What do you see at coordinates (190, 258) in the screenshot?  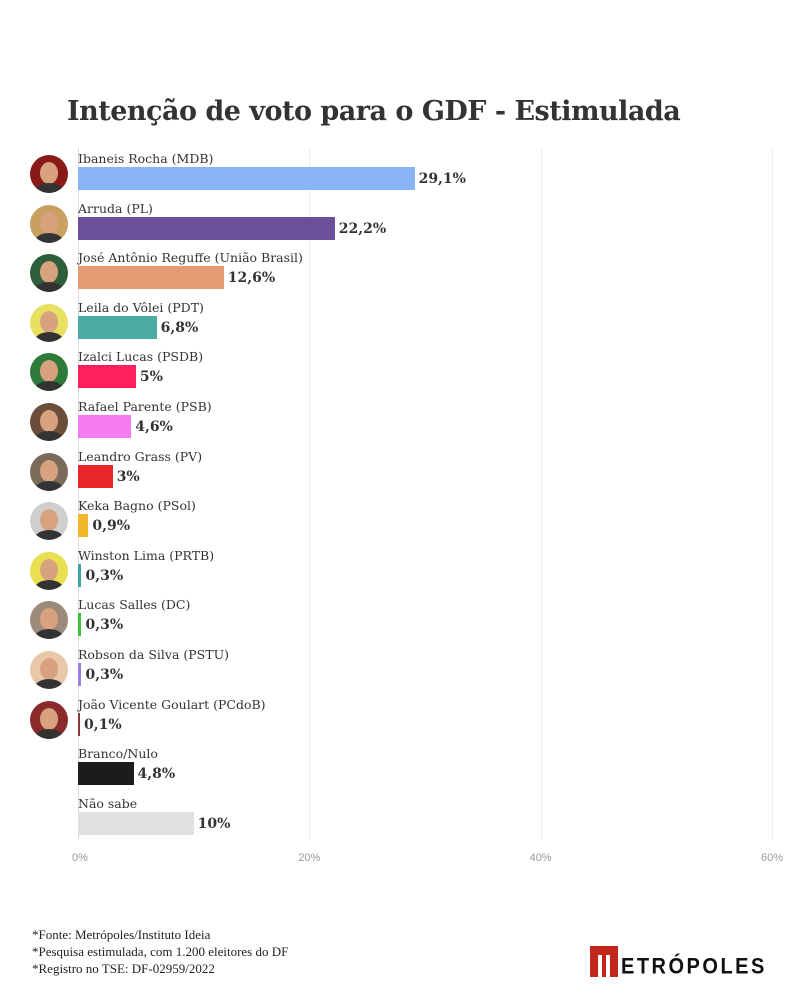 I see `category-label: José Antônio Reguffe (União Brasil)` at bounding box center [190, 258].